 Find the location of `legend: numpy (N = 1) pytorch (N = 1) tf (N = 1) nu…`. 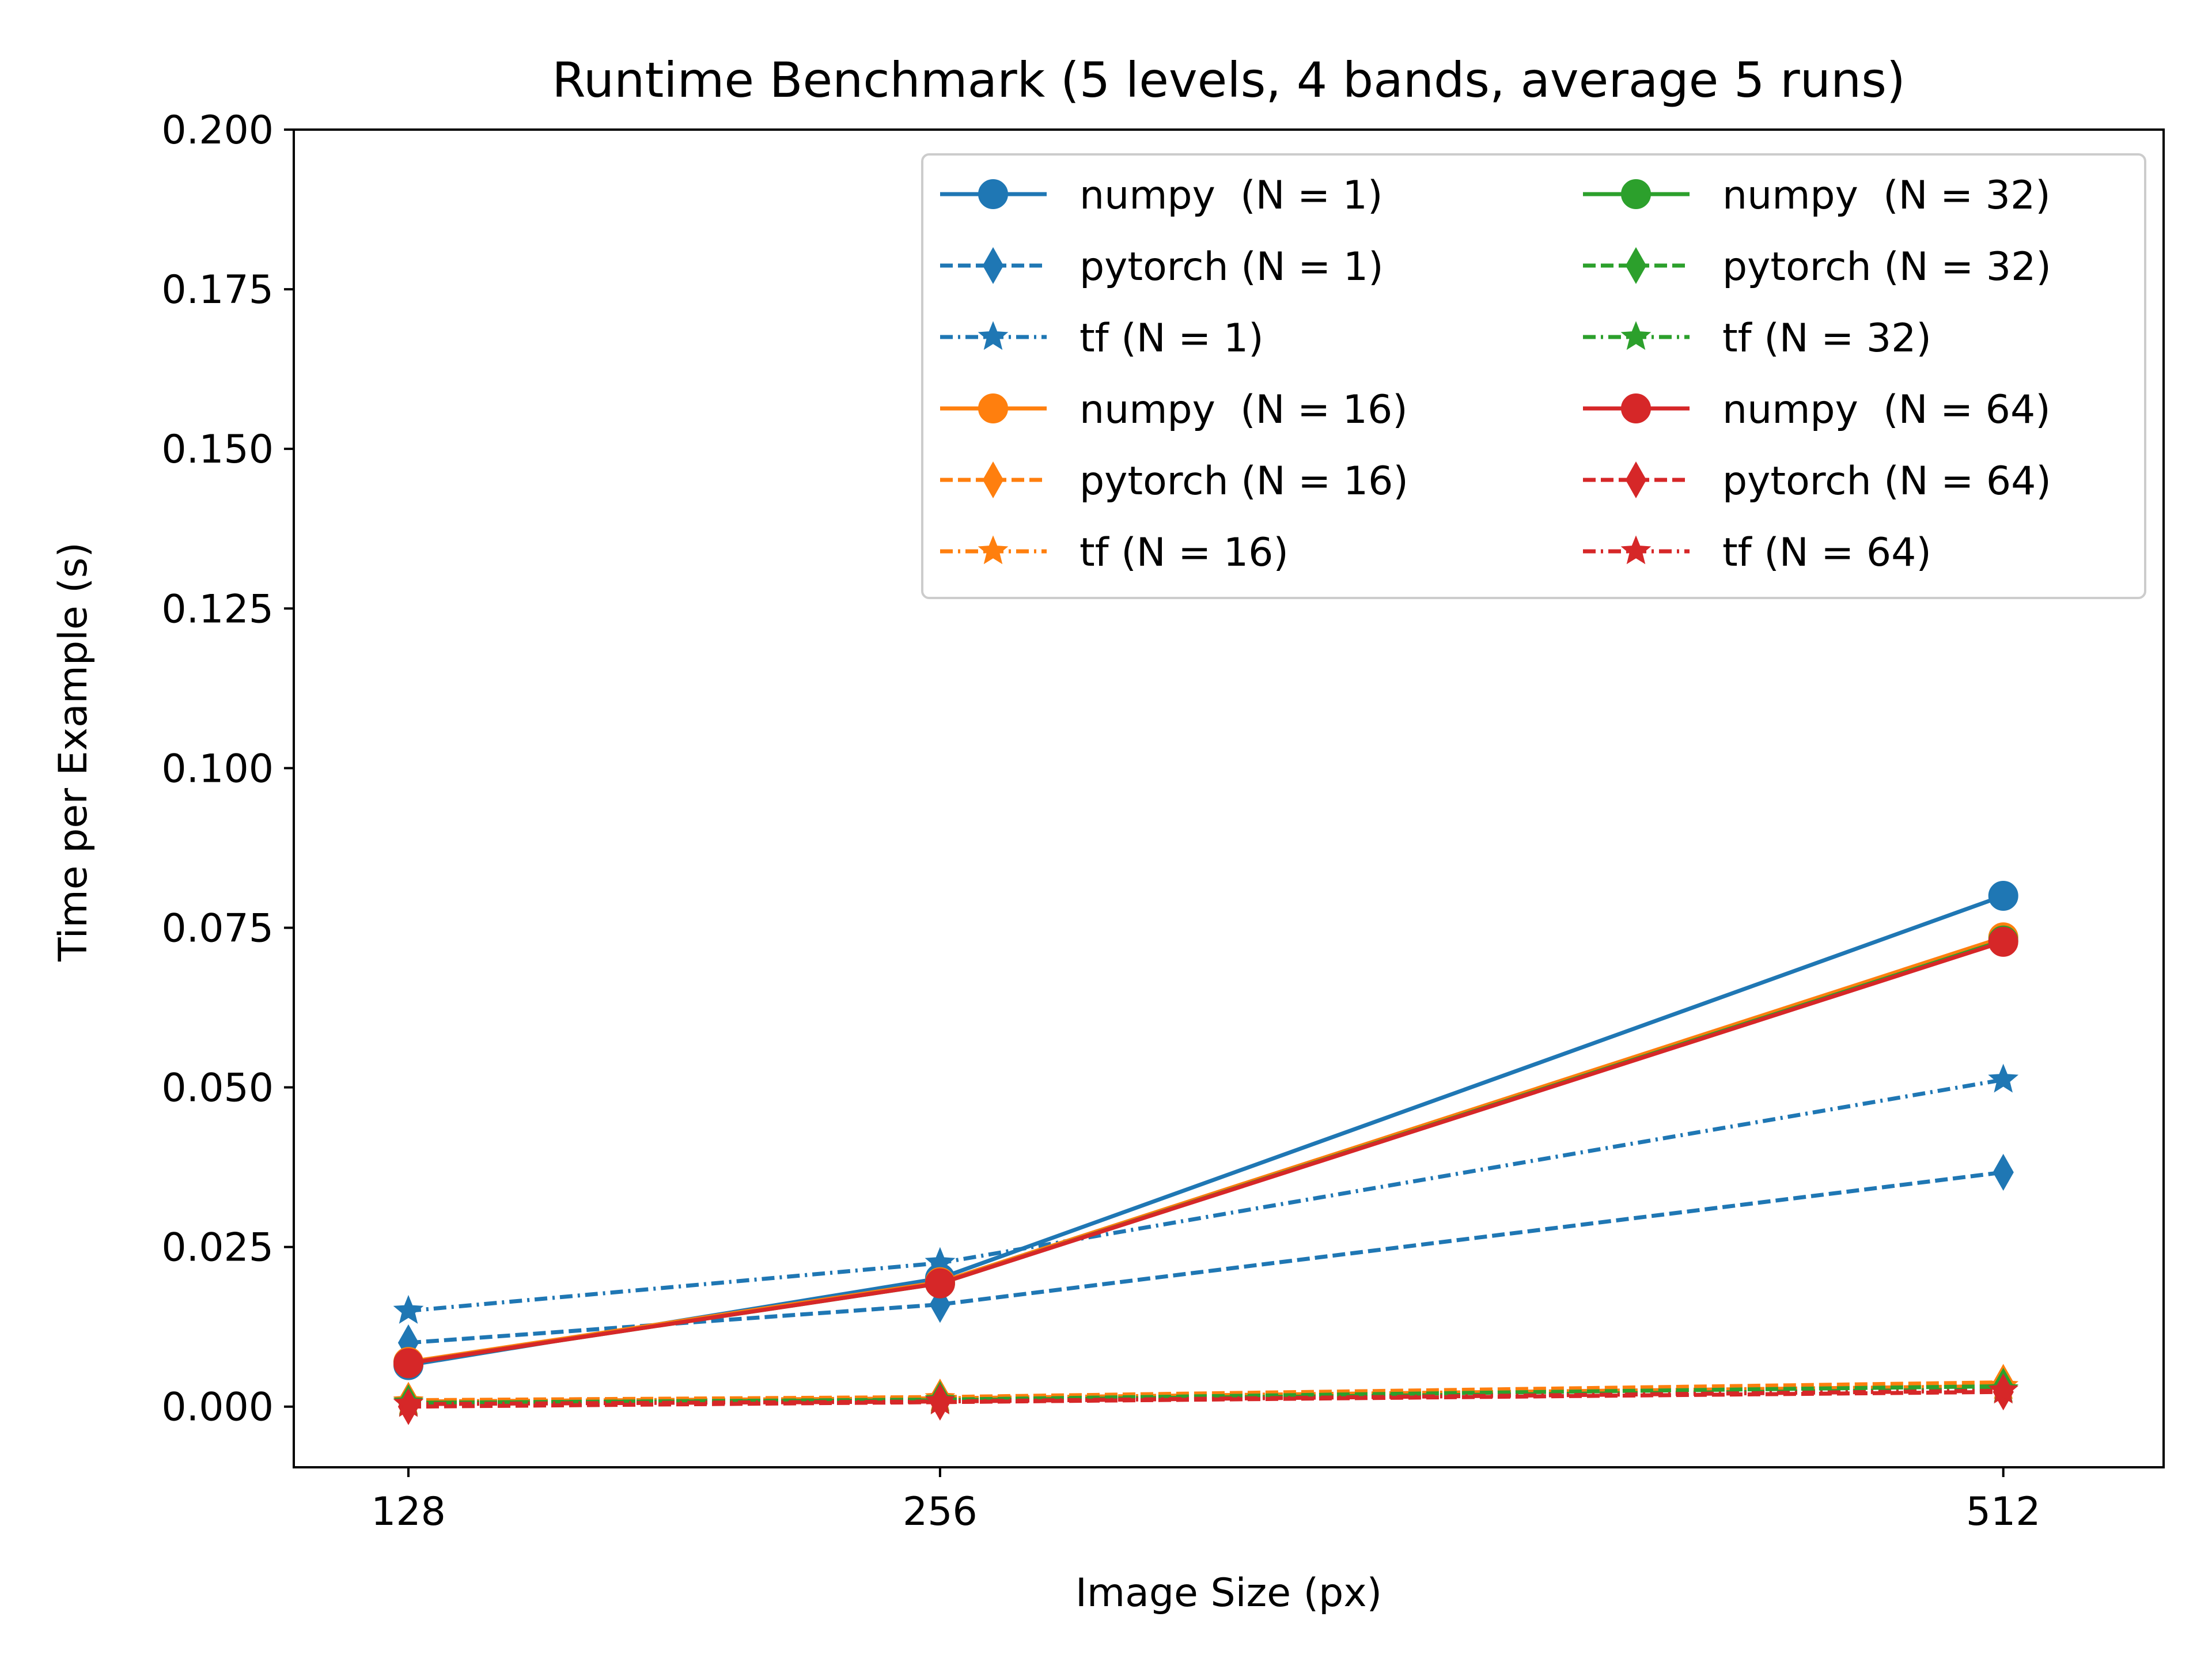

legend: numpy (N = 1) pytorch (N = 1) tf (N = 1) nu… is located at coordinates (1533, 376).